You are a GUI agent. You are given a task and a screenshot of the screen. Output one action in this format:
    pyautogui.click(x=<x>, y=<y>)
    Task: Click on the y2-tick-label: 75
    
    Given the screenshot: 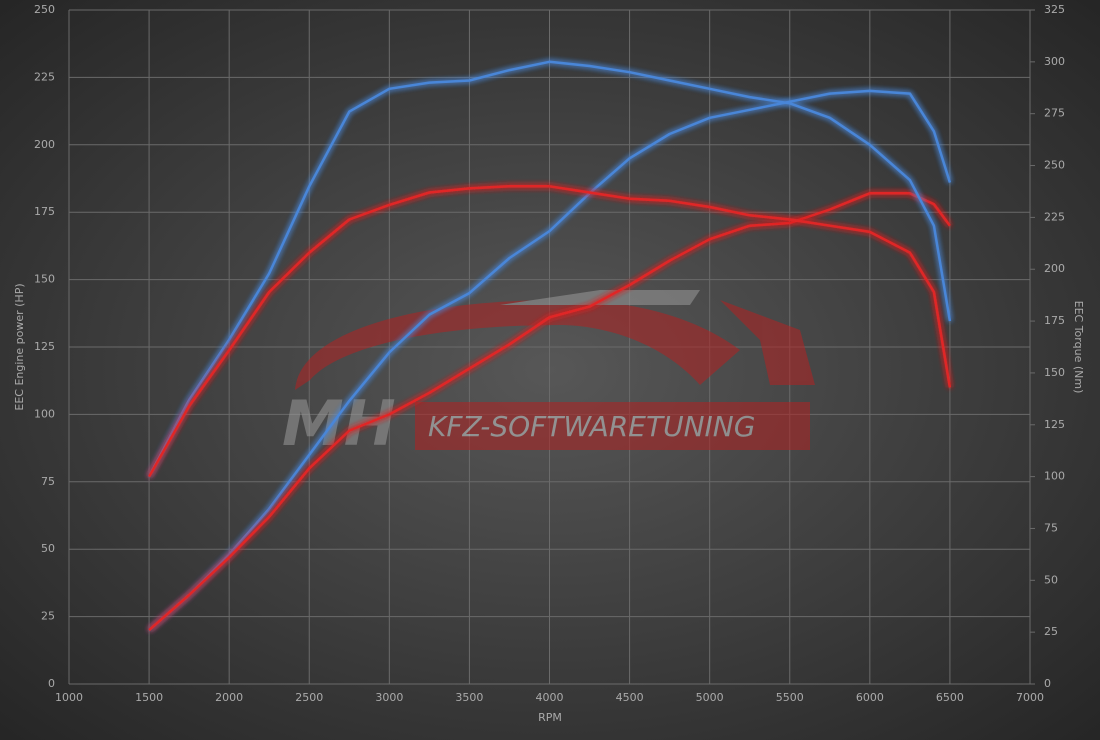 What is the action you would take?
    pyautogui.click(x=1051, y=527)
    